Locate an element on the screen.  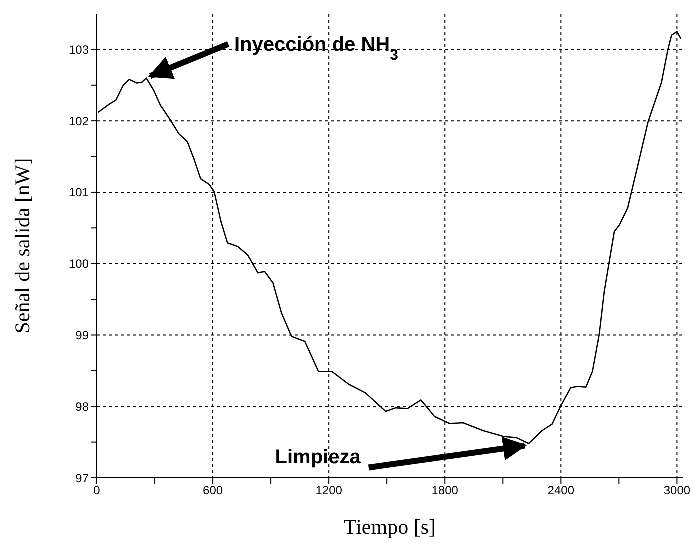
y-tick-label: 99 is located at coordinates (83, 335).